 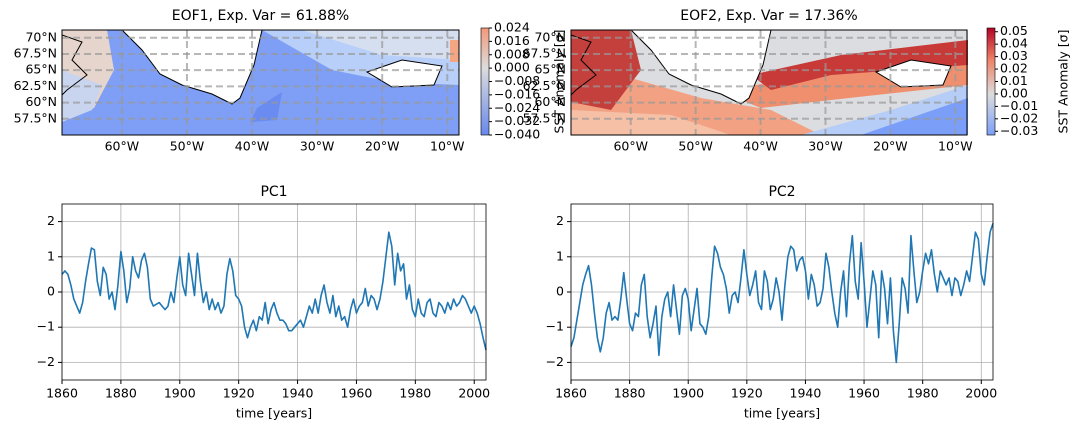 I want to click on colorbar-tick-label: −0.02, so click(x=1019, y=117).